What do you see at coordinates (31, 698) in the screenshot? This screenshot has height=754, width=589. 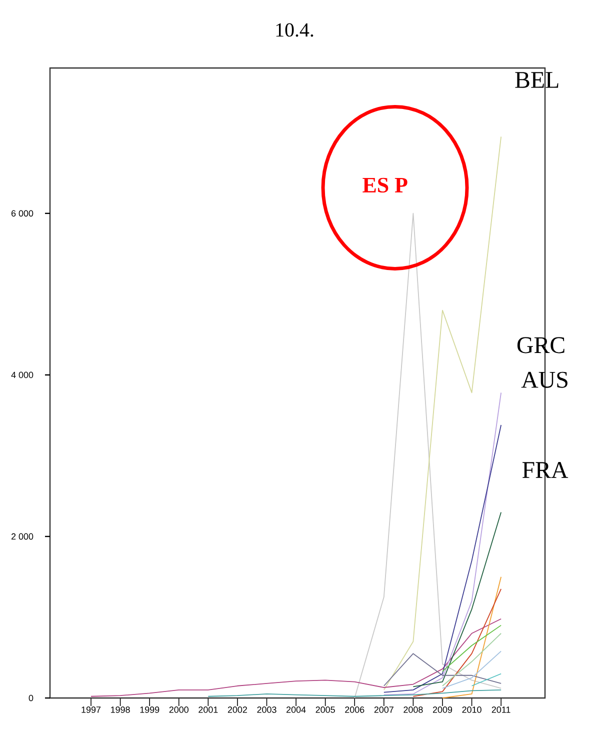 I see `y-tick-label: 0` at bounding box center [31, 698].